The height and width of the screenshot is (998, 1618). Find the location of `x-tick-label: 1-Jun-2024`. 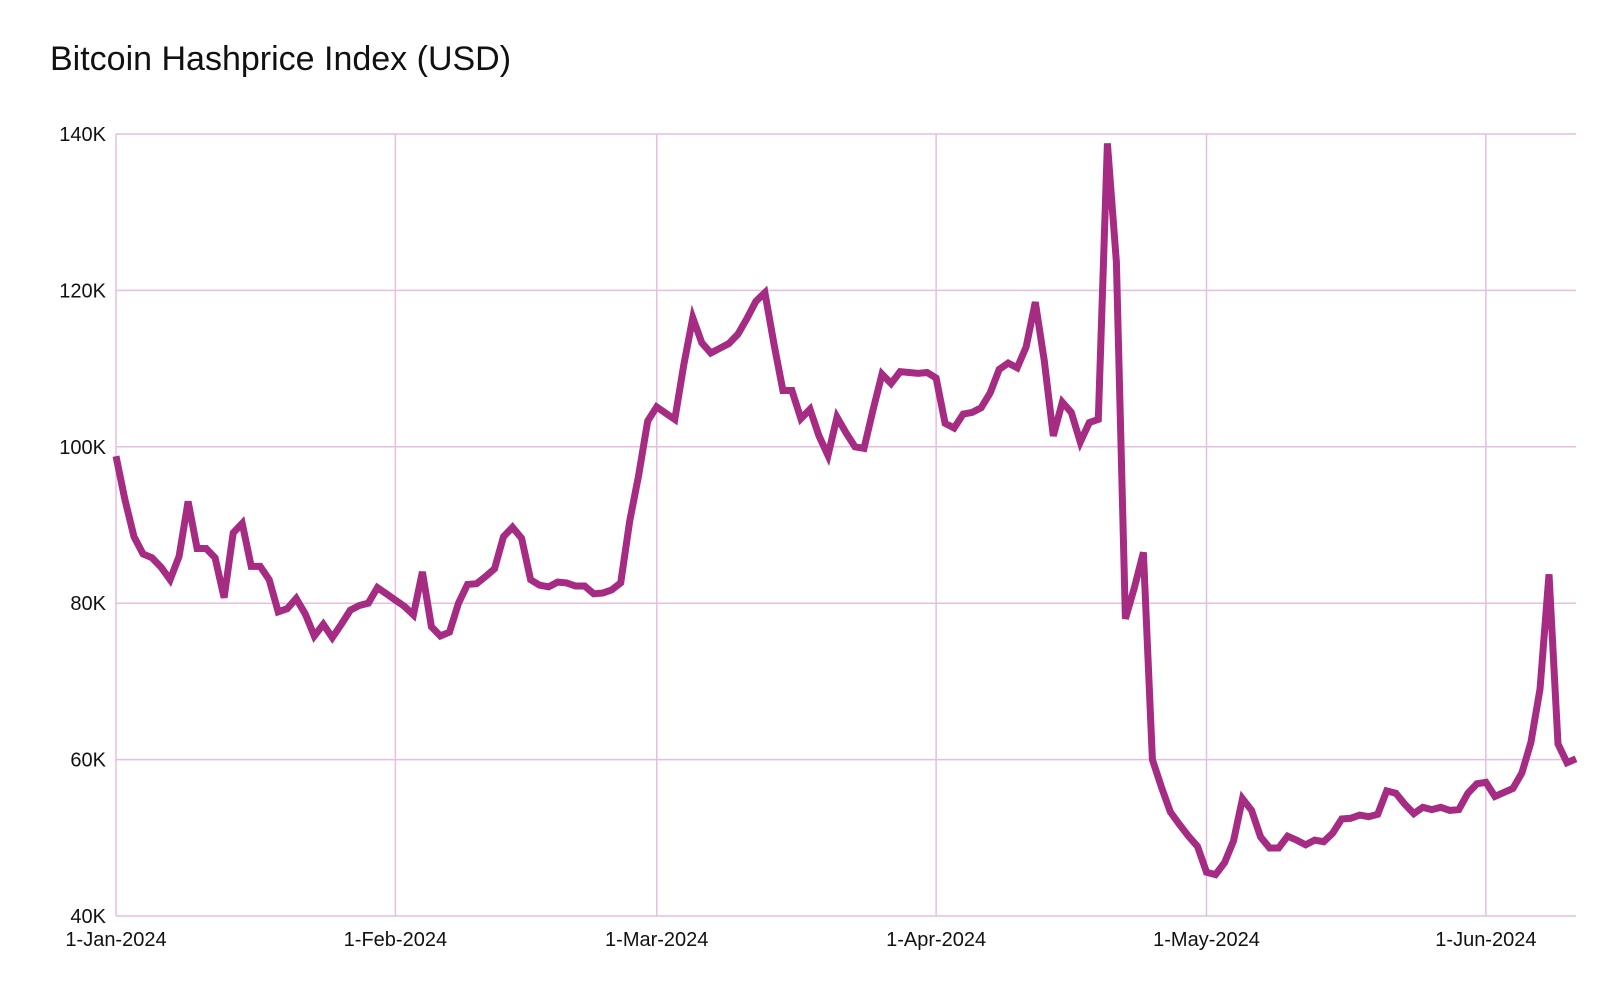

x-tick-label: 1-Jun-2024 is located at coordinates (1485, 940).